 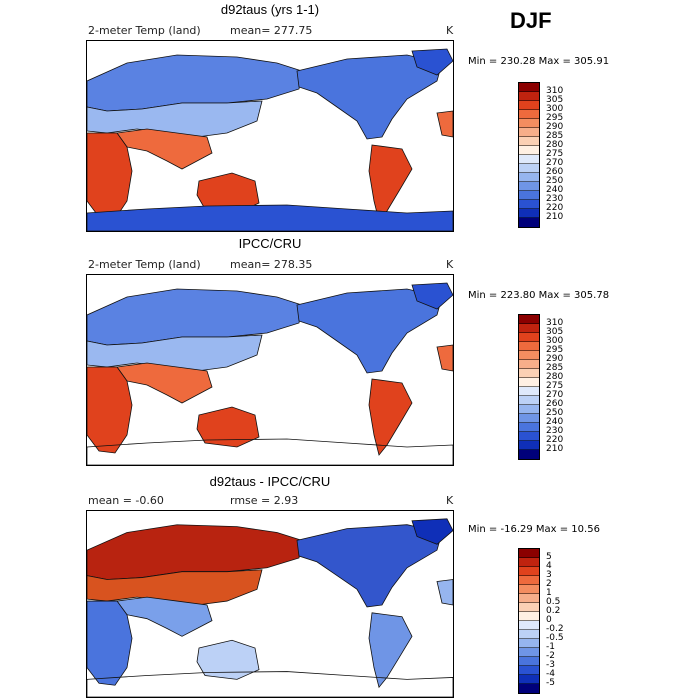 I want to click on panel-2-unit: K, so click(x=450, y=264).